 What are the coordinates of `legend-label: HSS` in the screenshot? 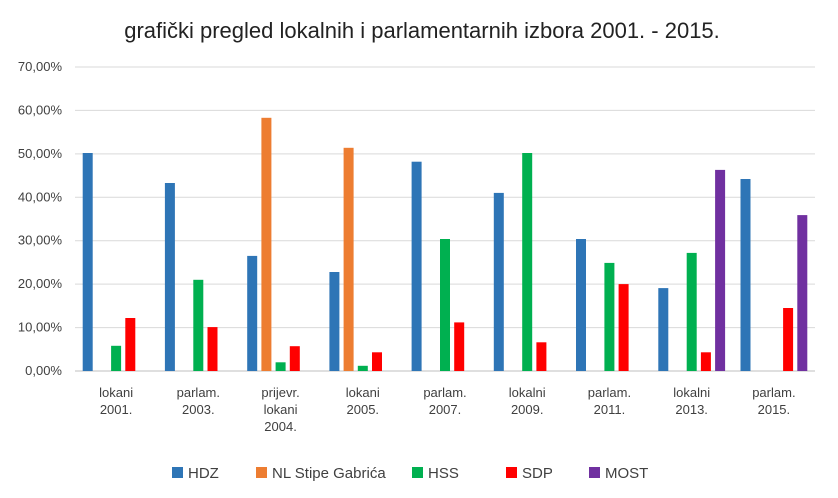 It's located at (443, 473).